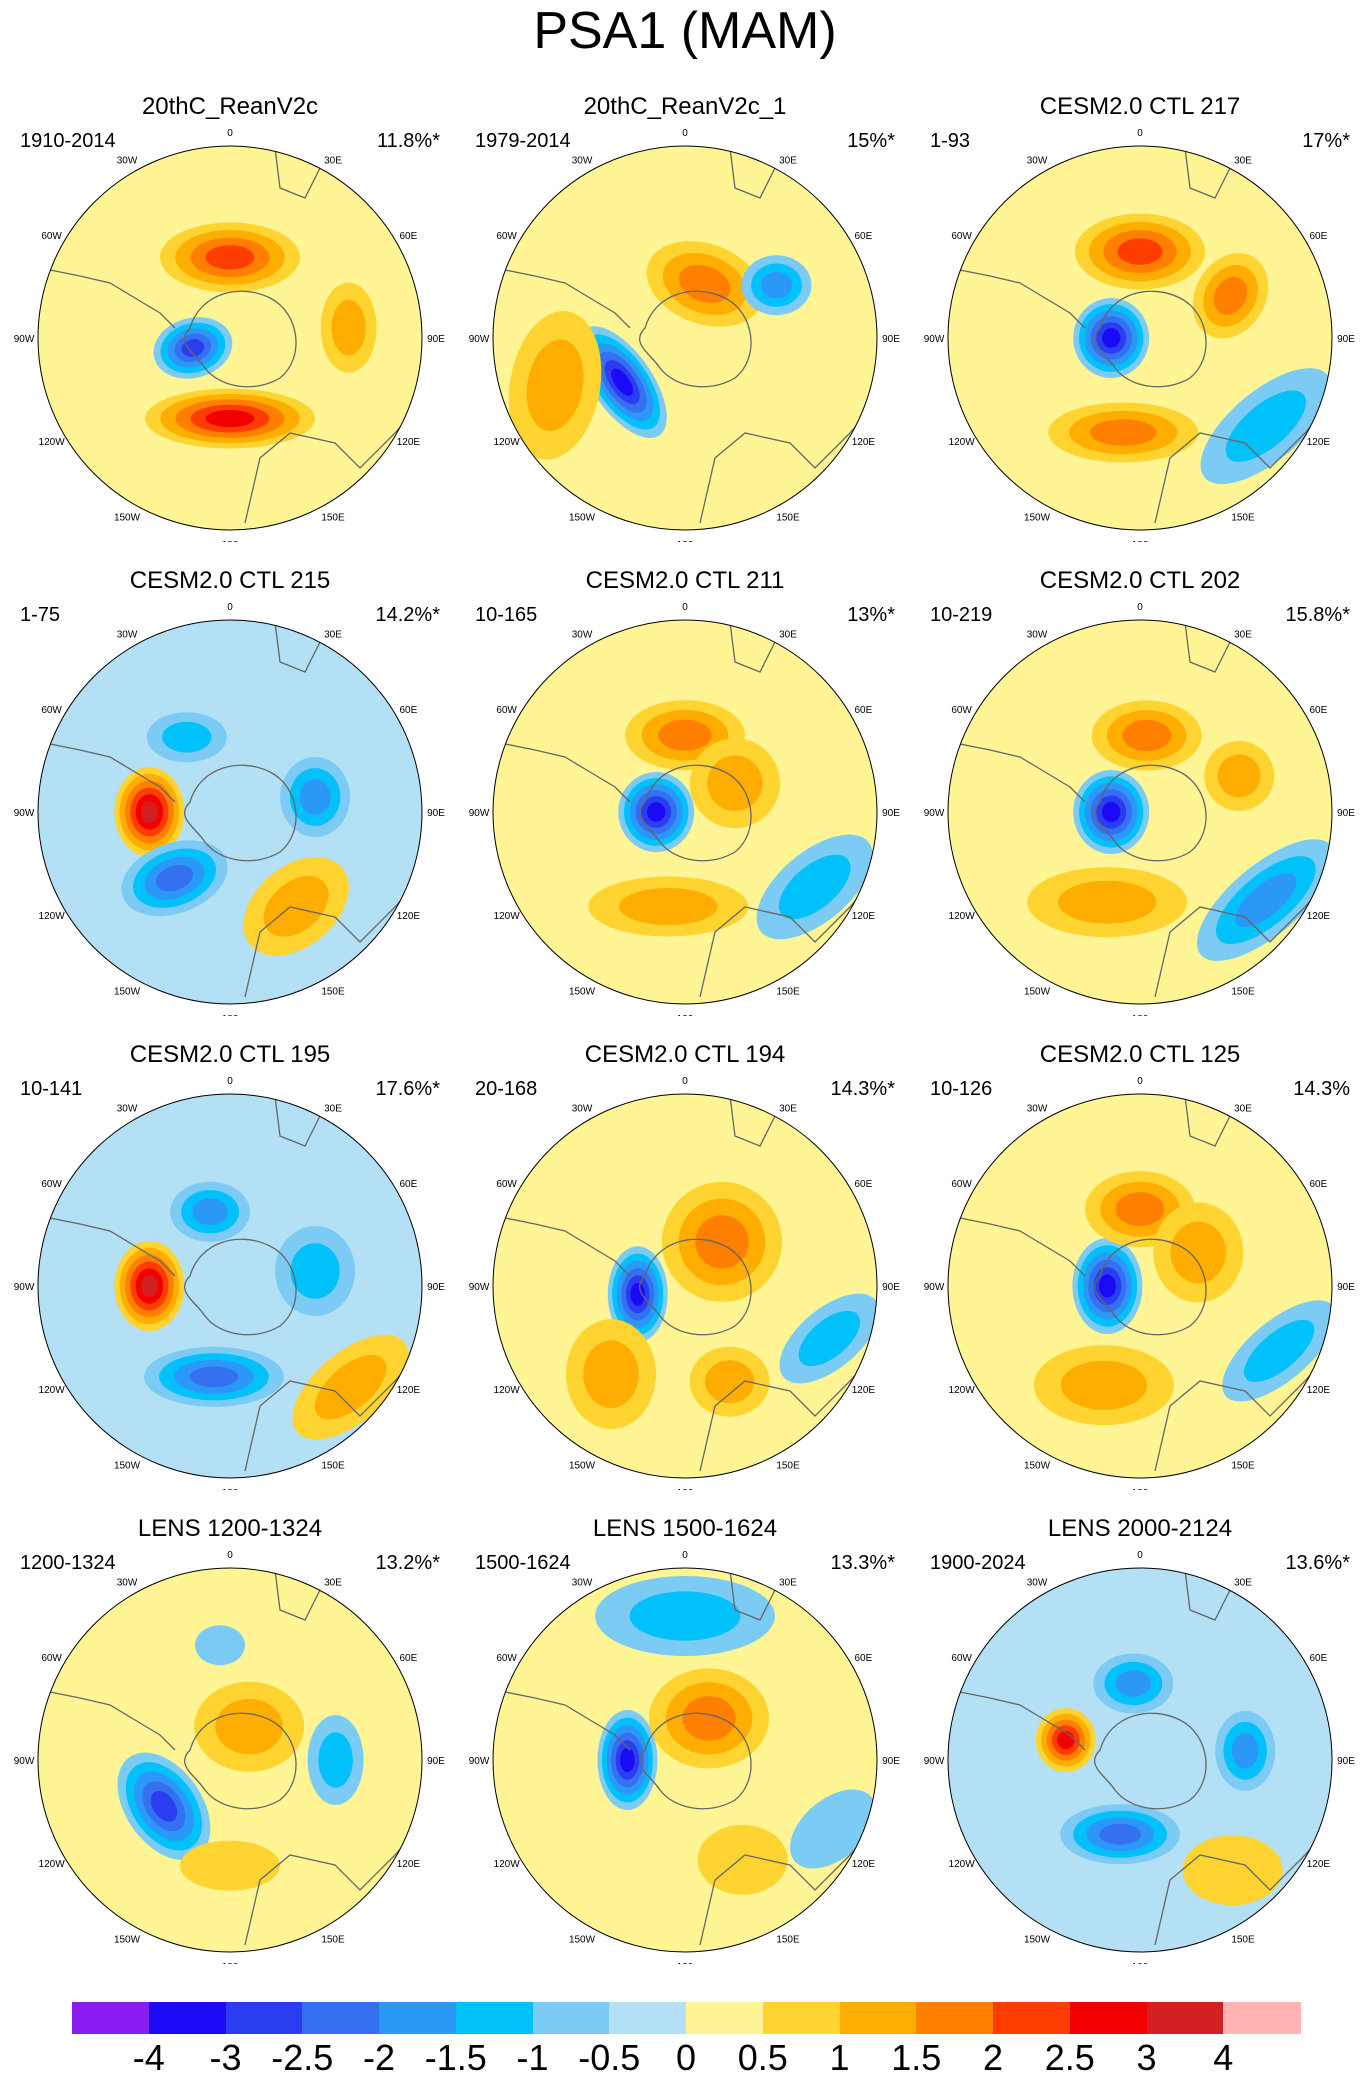 The height and width of the screenshot is (2082, 1370). I want to click on colorbar-label: 0.5, so click(762, 2057).